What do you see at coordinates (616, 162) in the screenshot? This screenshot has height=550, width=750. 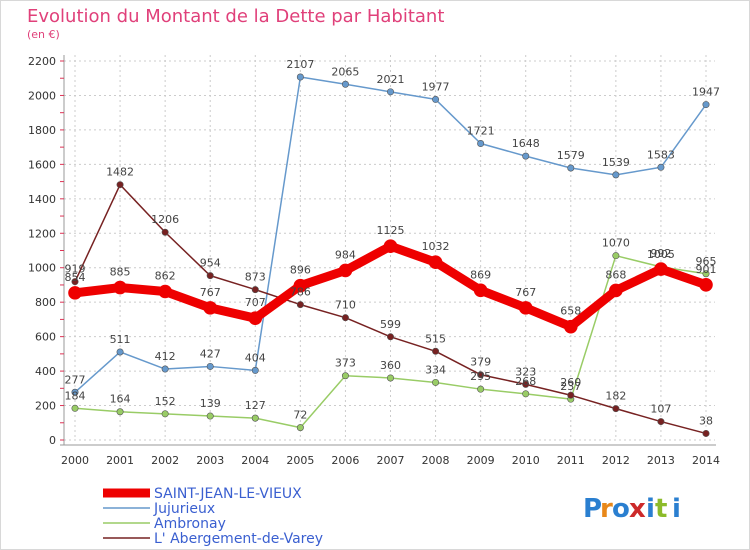 I see `data-label: 1539` at bounding box center [616, 162].